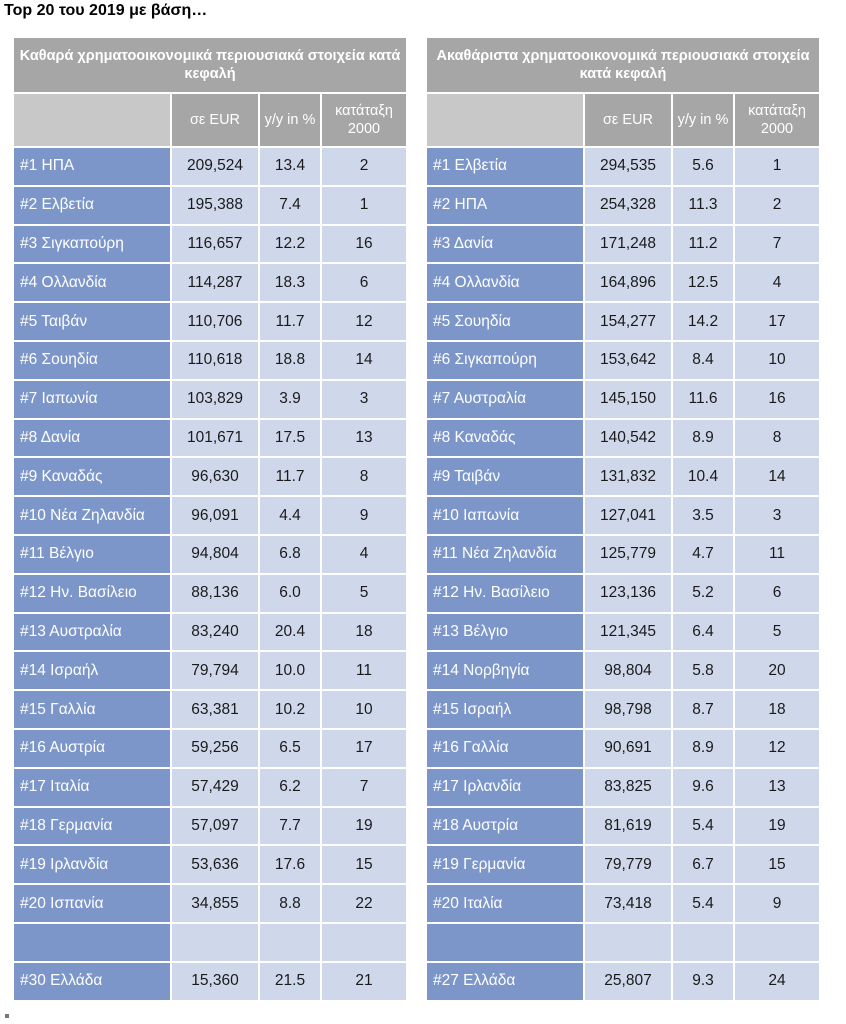 The width and height of the screenshot is (846, 1024). I want to click on yy-change-cell: 12.5, so click(703, 283).